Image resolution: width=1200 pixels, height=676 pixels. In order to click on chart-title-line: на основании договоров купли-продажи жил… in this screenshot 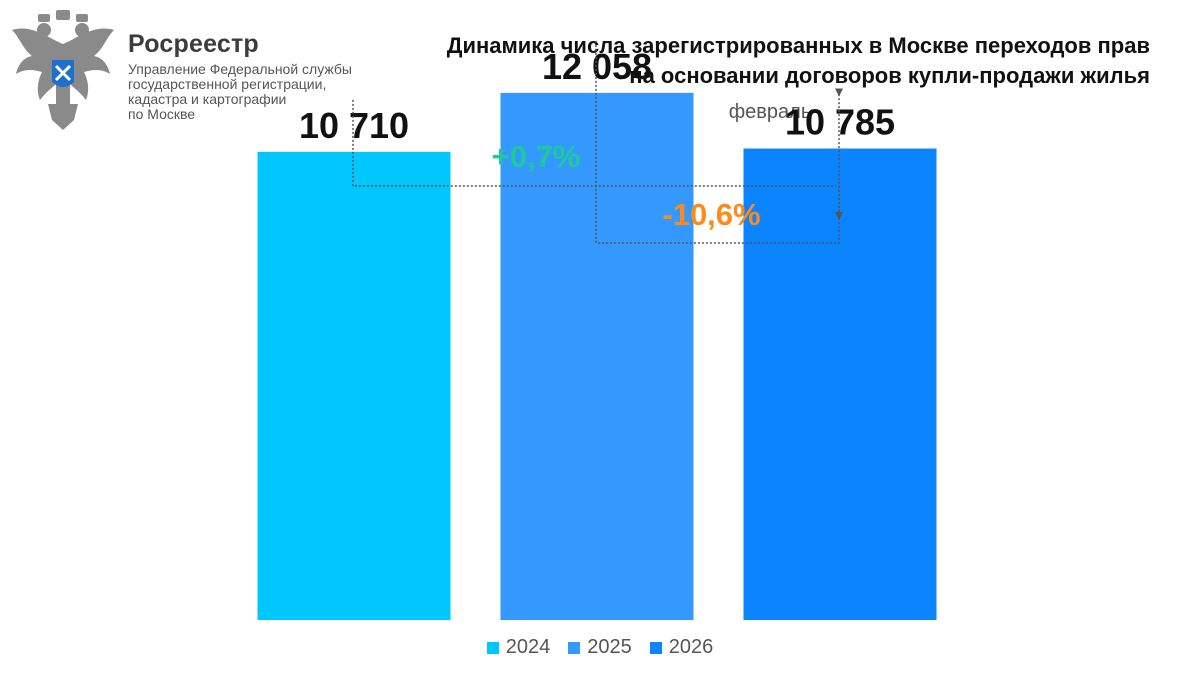, I will do `click(889, 75)`.